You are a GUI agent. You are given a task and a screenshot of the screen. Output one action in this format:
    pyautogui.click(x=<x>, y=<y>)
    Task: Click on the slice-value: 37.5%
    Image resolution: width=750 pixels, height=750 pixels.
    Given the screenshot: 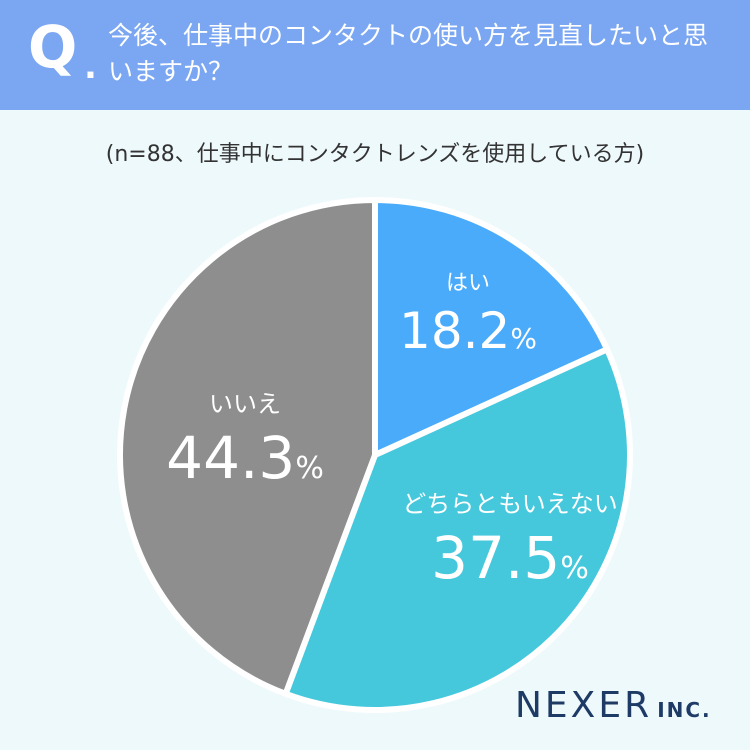 What is the action you would take?
    pyautogui.click(x=510, y=558)
    